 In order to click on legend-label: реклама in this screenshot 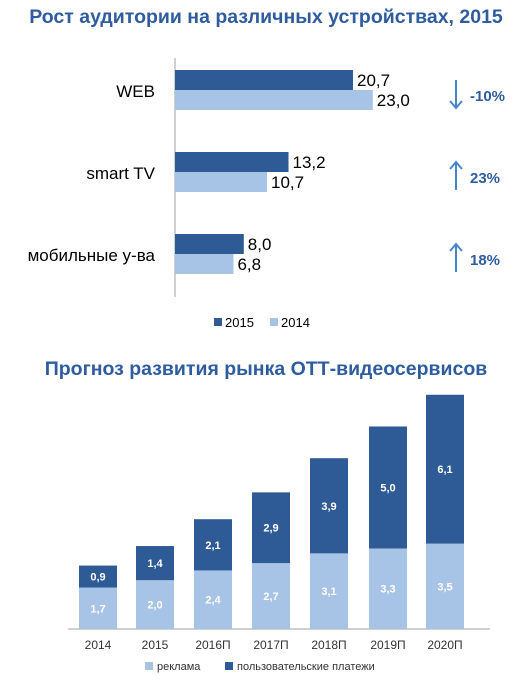, I will do `click(179, 667)`.